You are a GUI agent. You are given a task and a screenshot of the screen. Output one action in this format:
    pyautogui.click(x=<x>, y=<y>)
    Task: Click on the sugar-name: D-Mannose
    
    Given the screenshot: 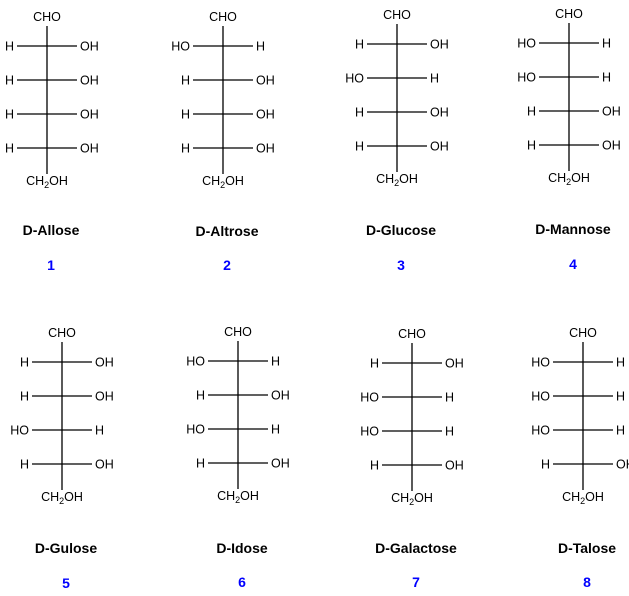 What is the action you would take?
    pyautogui.click(x=573, y=229)
    